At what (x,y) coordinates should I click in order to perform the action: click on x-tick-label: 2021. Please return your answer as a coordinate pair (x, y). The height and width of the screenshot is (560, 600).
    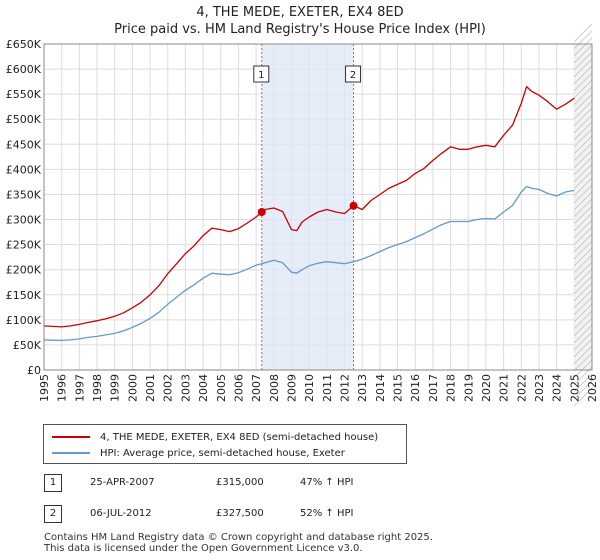
    Looking at the image, I should click on (504, 388).